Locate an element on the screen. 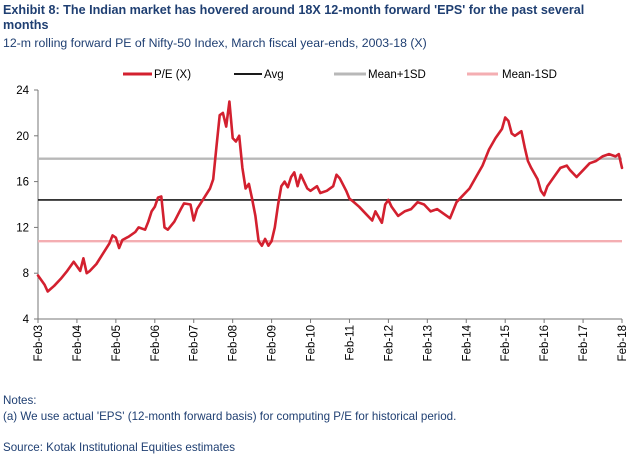  x-tick-label: Feb-14 is located at coordinates (467, 342).